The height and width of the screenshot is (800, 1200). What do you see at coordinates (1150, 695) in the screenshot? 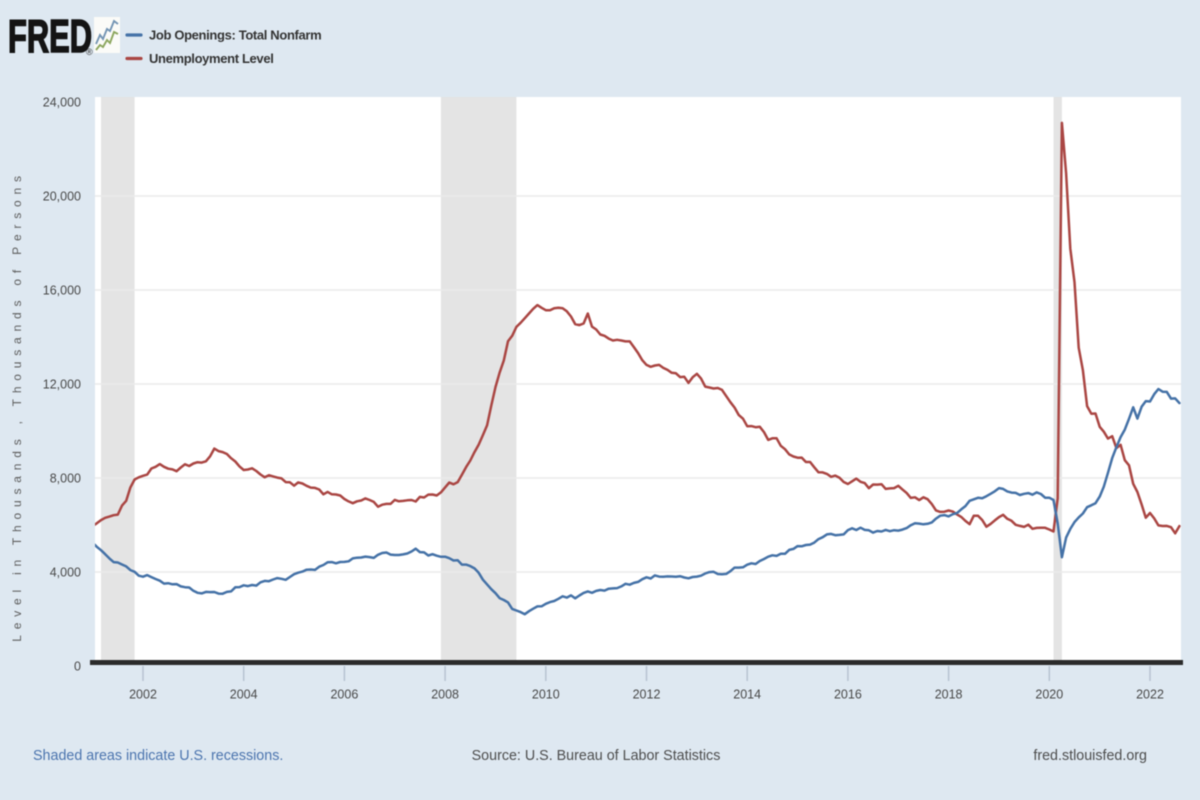
I see `svg-text: 2022` at bounding box center [1150, 695].